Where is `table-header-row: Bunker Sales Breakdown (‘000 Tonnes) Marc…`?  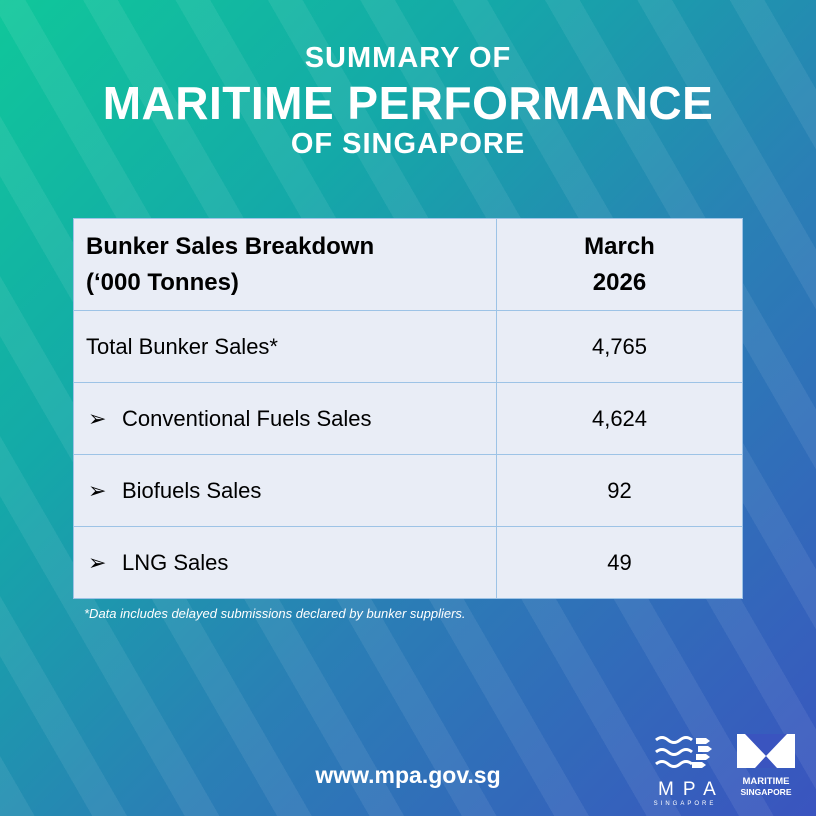 table-header-row: Bunker Sales Breakdown (‘000 Tonnes) Marc… is located at coordinates (408, 264).